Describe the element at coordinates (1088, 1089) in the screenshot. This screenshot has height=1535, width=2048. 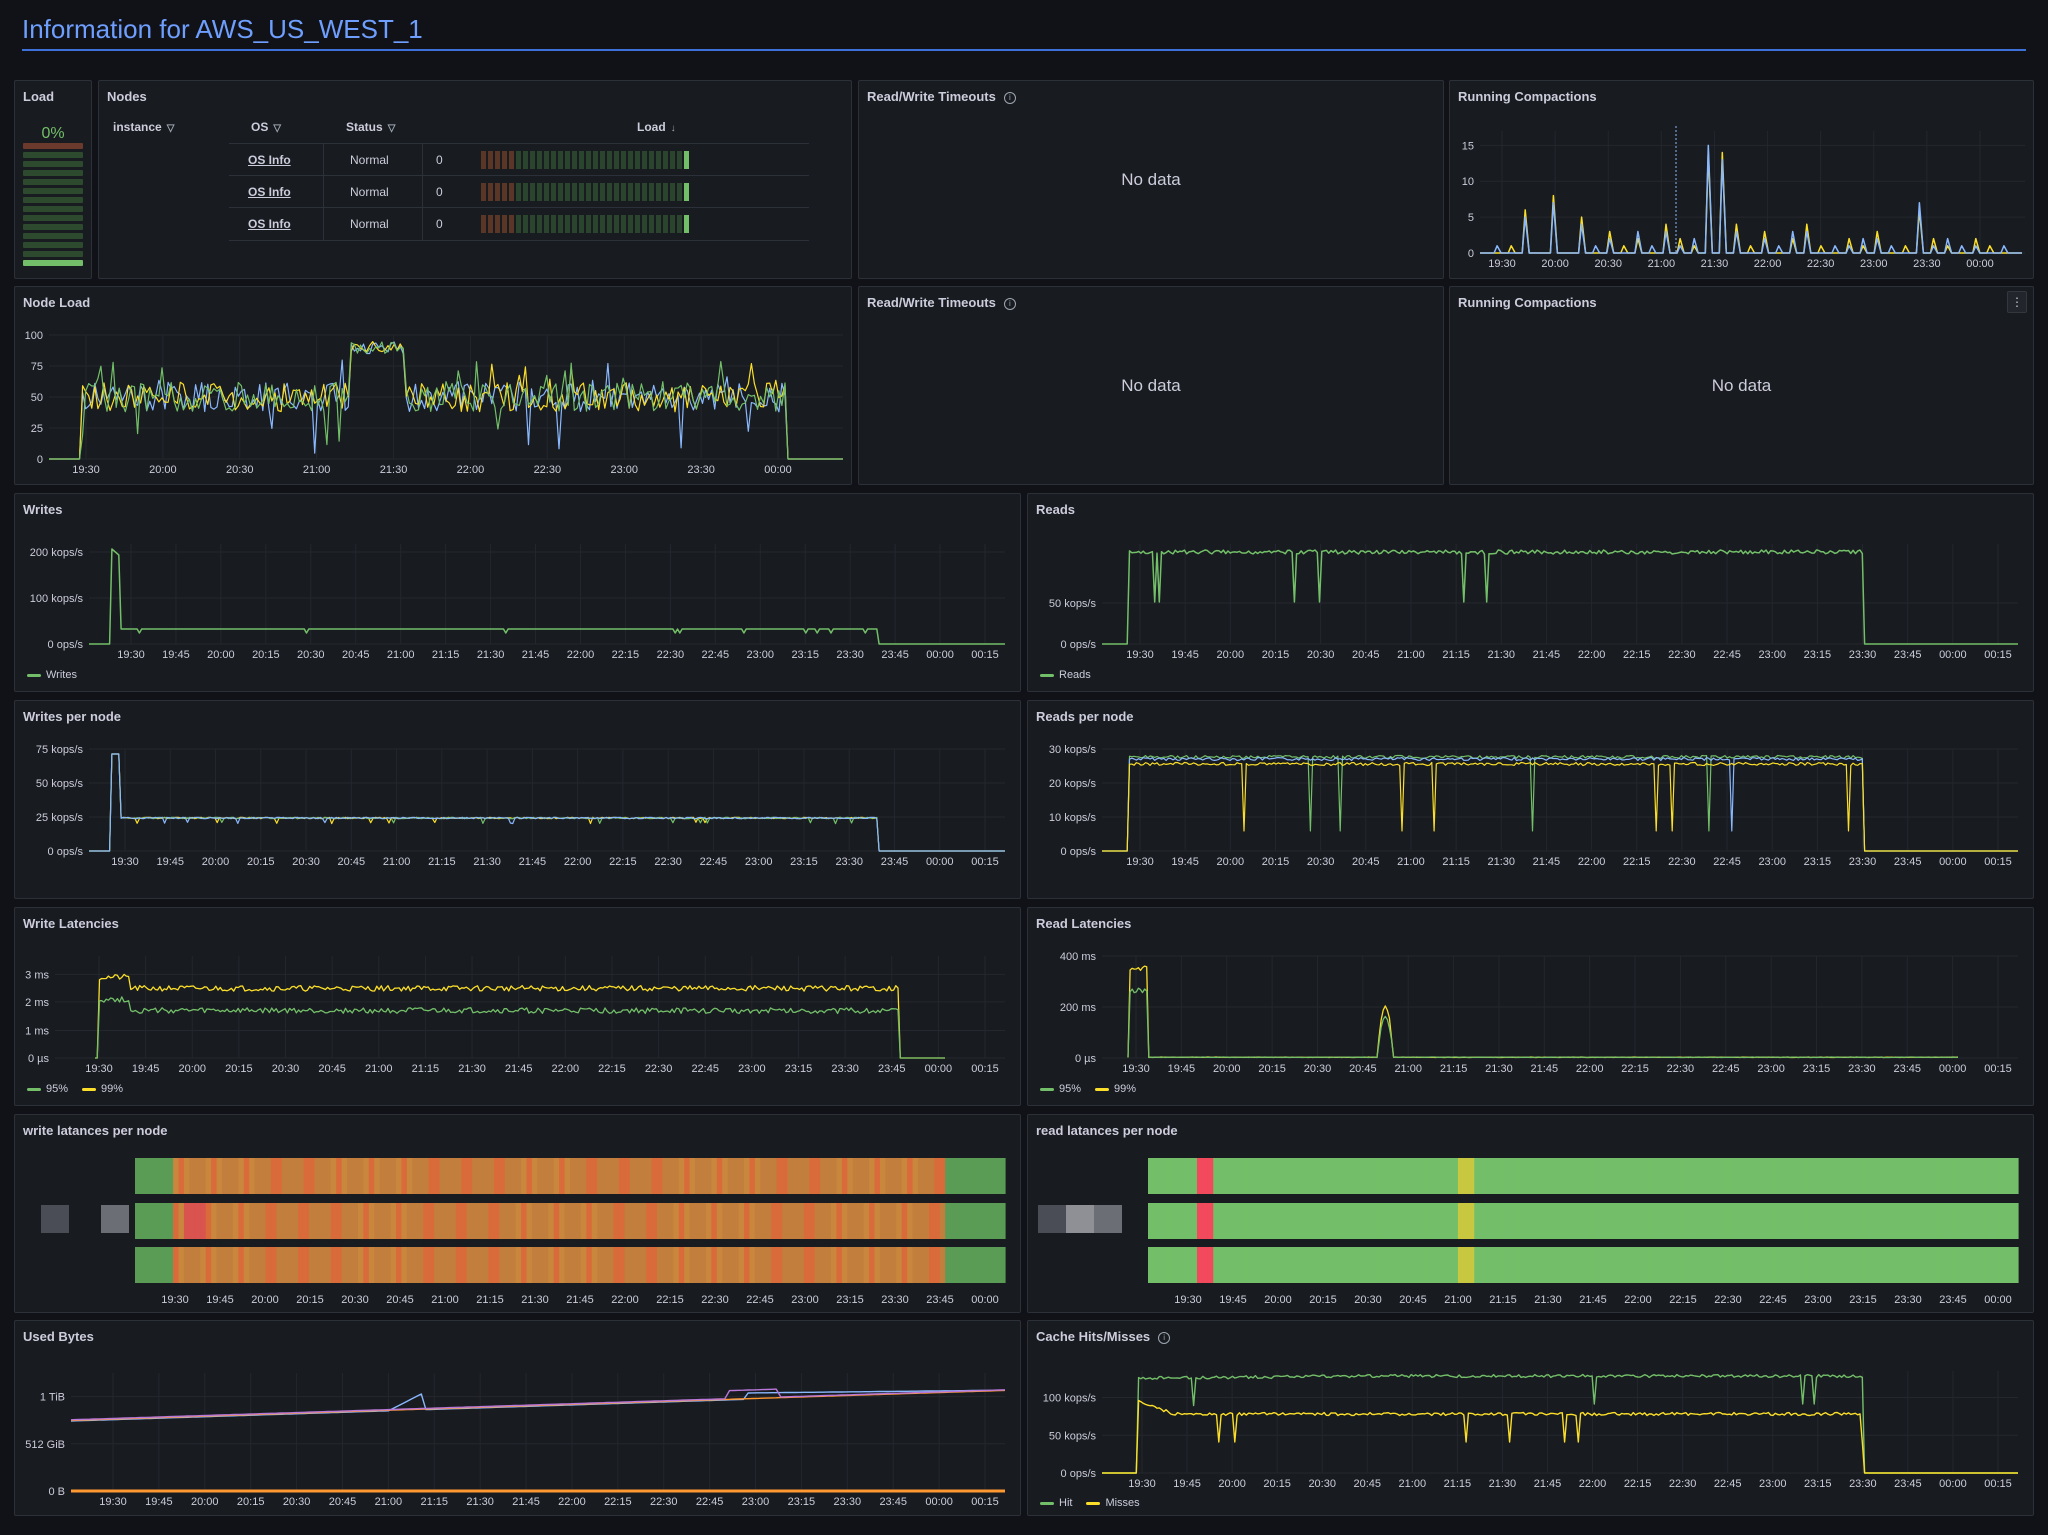
I see `chart-legend: 95% 99%` at that location.